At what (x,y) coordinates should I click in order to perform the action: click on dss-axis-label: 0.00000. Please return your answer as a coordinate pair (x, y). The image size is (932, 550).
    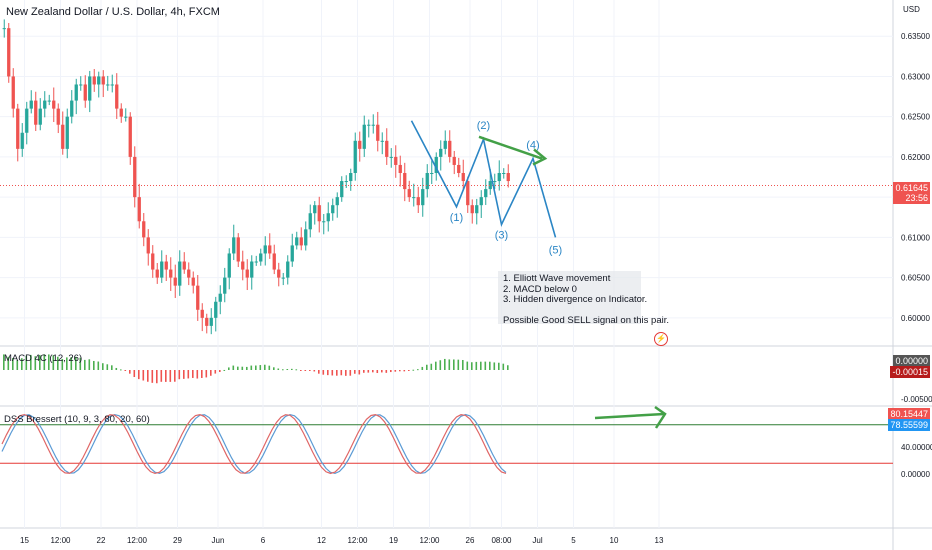
    Looking at the image, I should click on (915, 474).